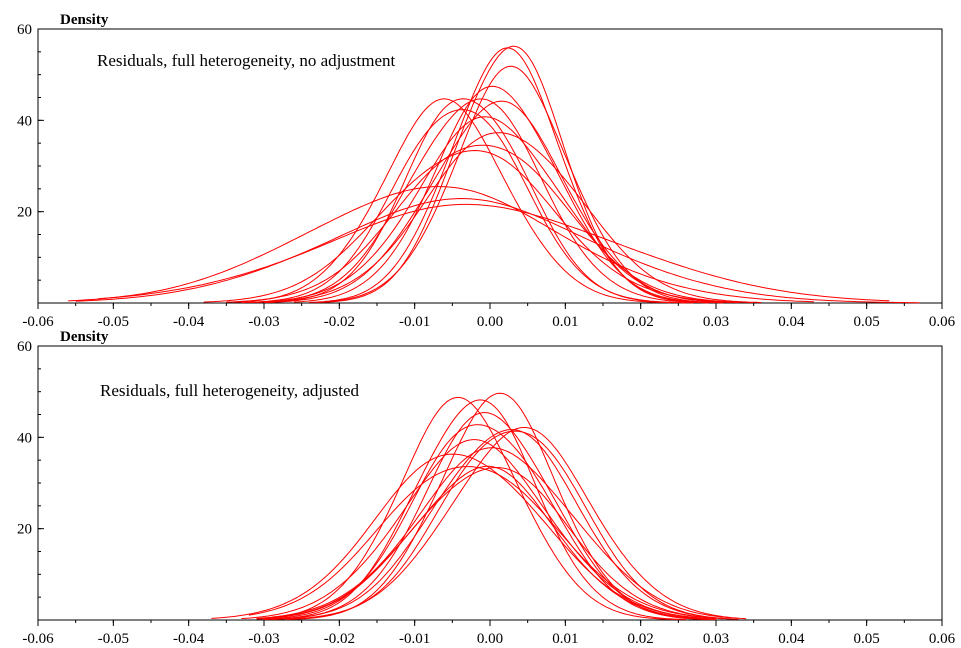 The width and height of the screenshot is (961, 648). Describe the element at coordinates (230, 390) in the screenshot. I see `panel-annotation: Residuals, full heterogeneity, adjusted` at that location.